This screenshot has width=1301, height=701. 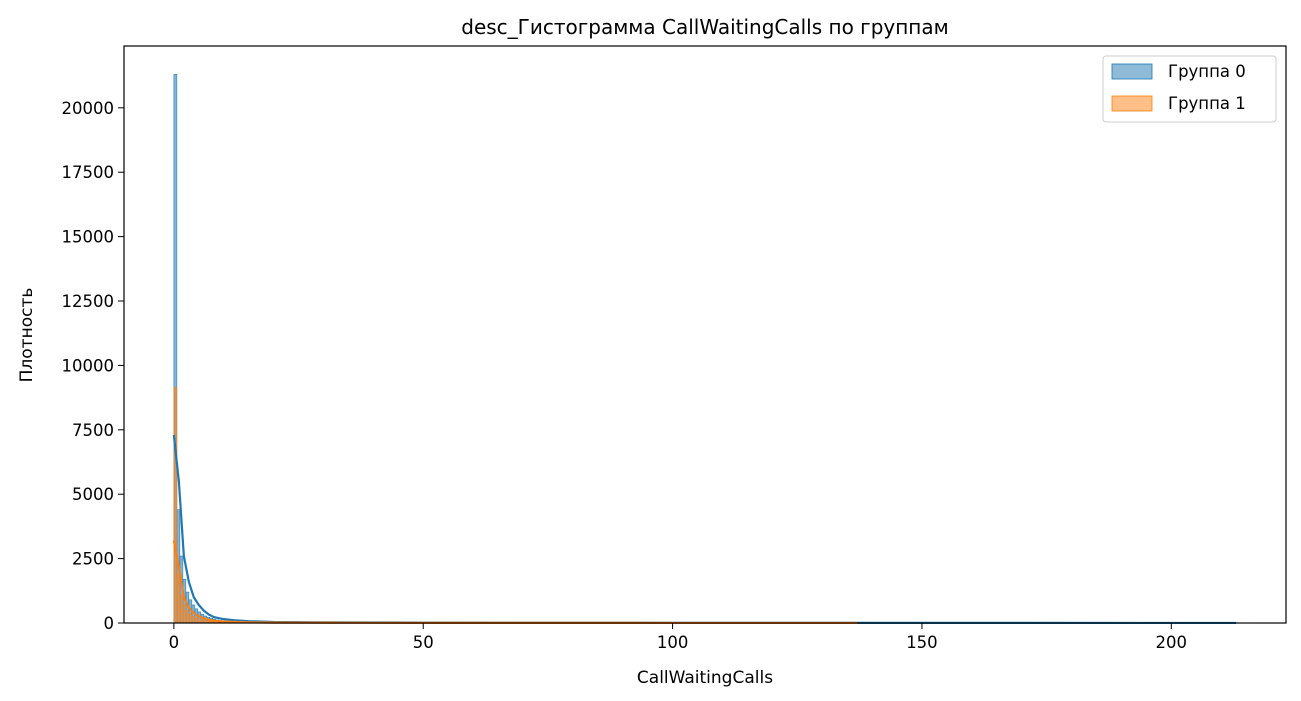 I want to click on y-axis: 0 2500 5000 7500 10000 12500 15000 17500 20000, so click(x=93, y=366).